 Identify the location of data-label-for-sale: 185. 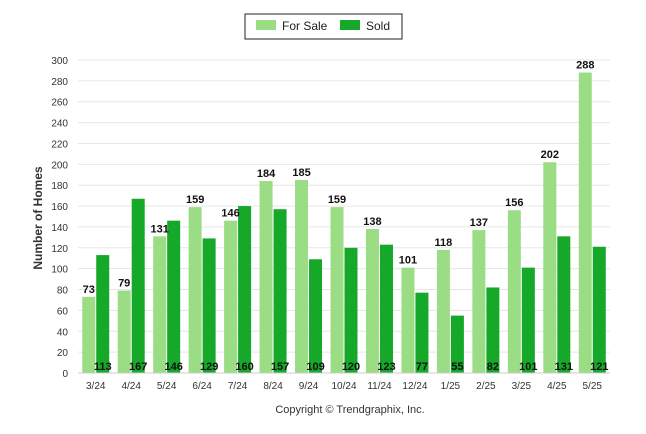
(301, 173).